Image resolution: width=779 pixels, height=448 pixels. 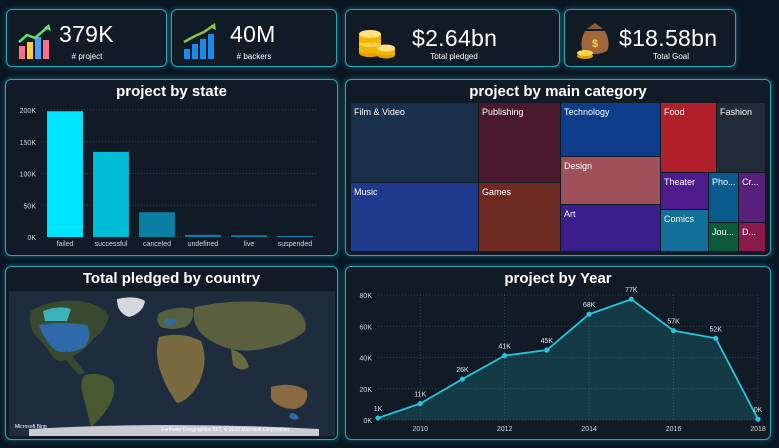 What do you see at coordinates (462, 370) in the screenshot?
I see `data-label: 26K` at bounding box center [462, 370].